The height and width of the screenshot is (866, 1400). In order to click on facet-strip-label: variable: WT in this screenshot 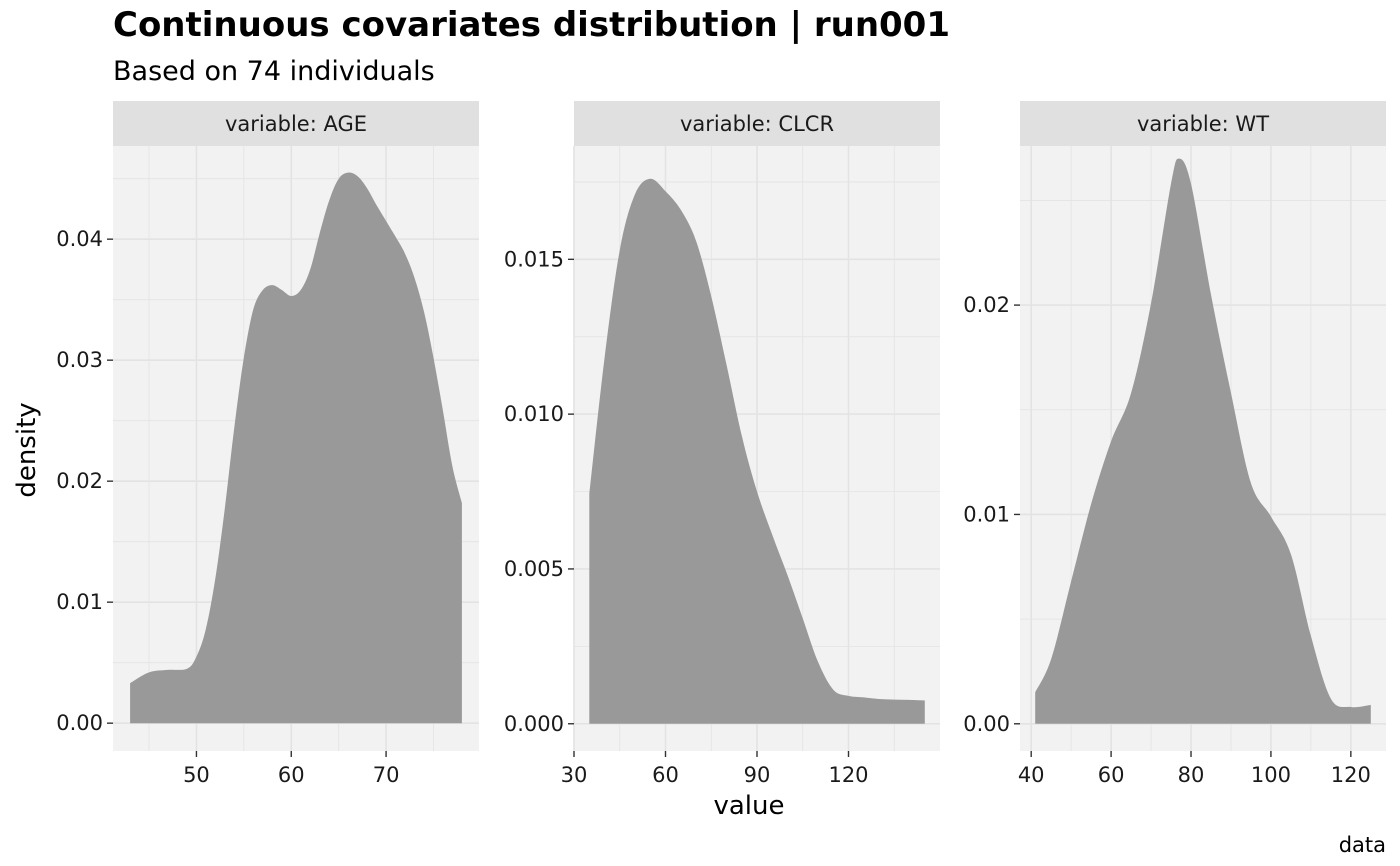, I will do `click(1203, 124)`.